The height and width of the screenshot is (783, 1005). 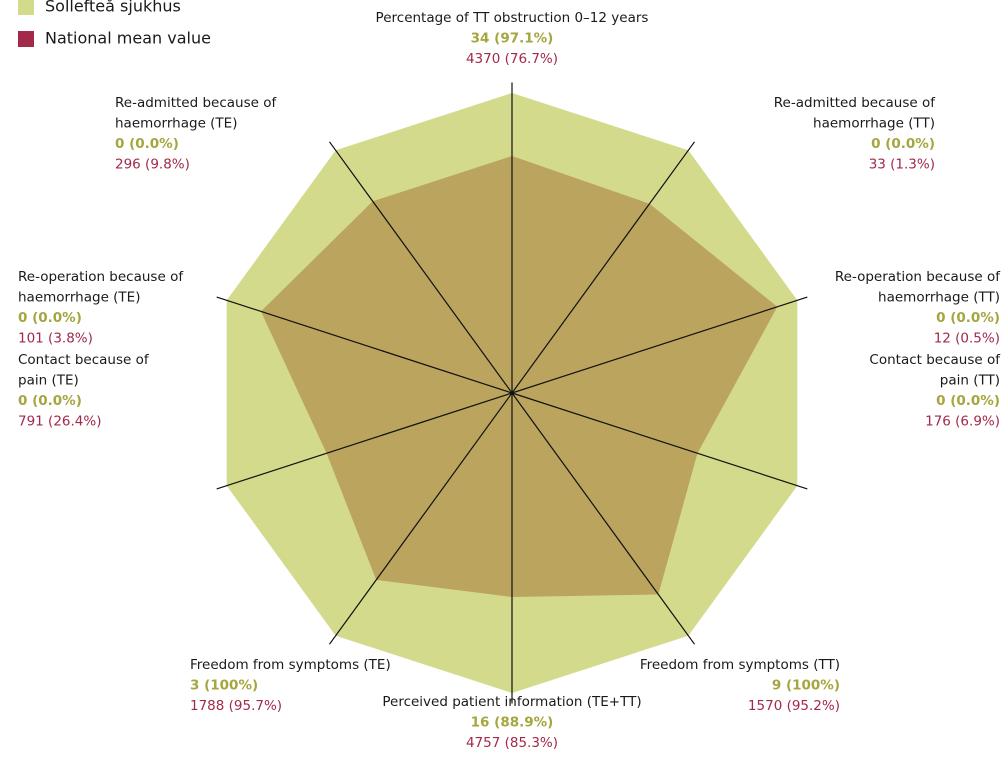 What do you see at coordinates (806, 686) in the screenshot?
I see `value-label: 9 (100%)` at bounding box center [806, 686].